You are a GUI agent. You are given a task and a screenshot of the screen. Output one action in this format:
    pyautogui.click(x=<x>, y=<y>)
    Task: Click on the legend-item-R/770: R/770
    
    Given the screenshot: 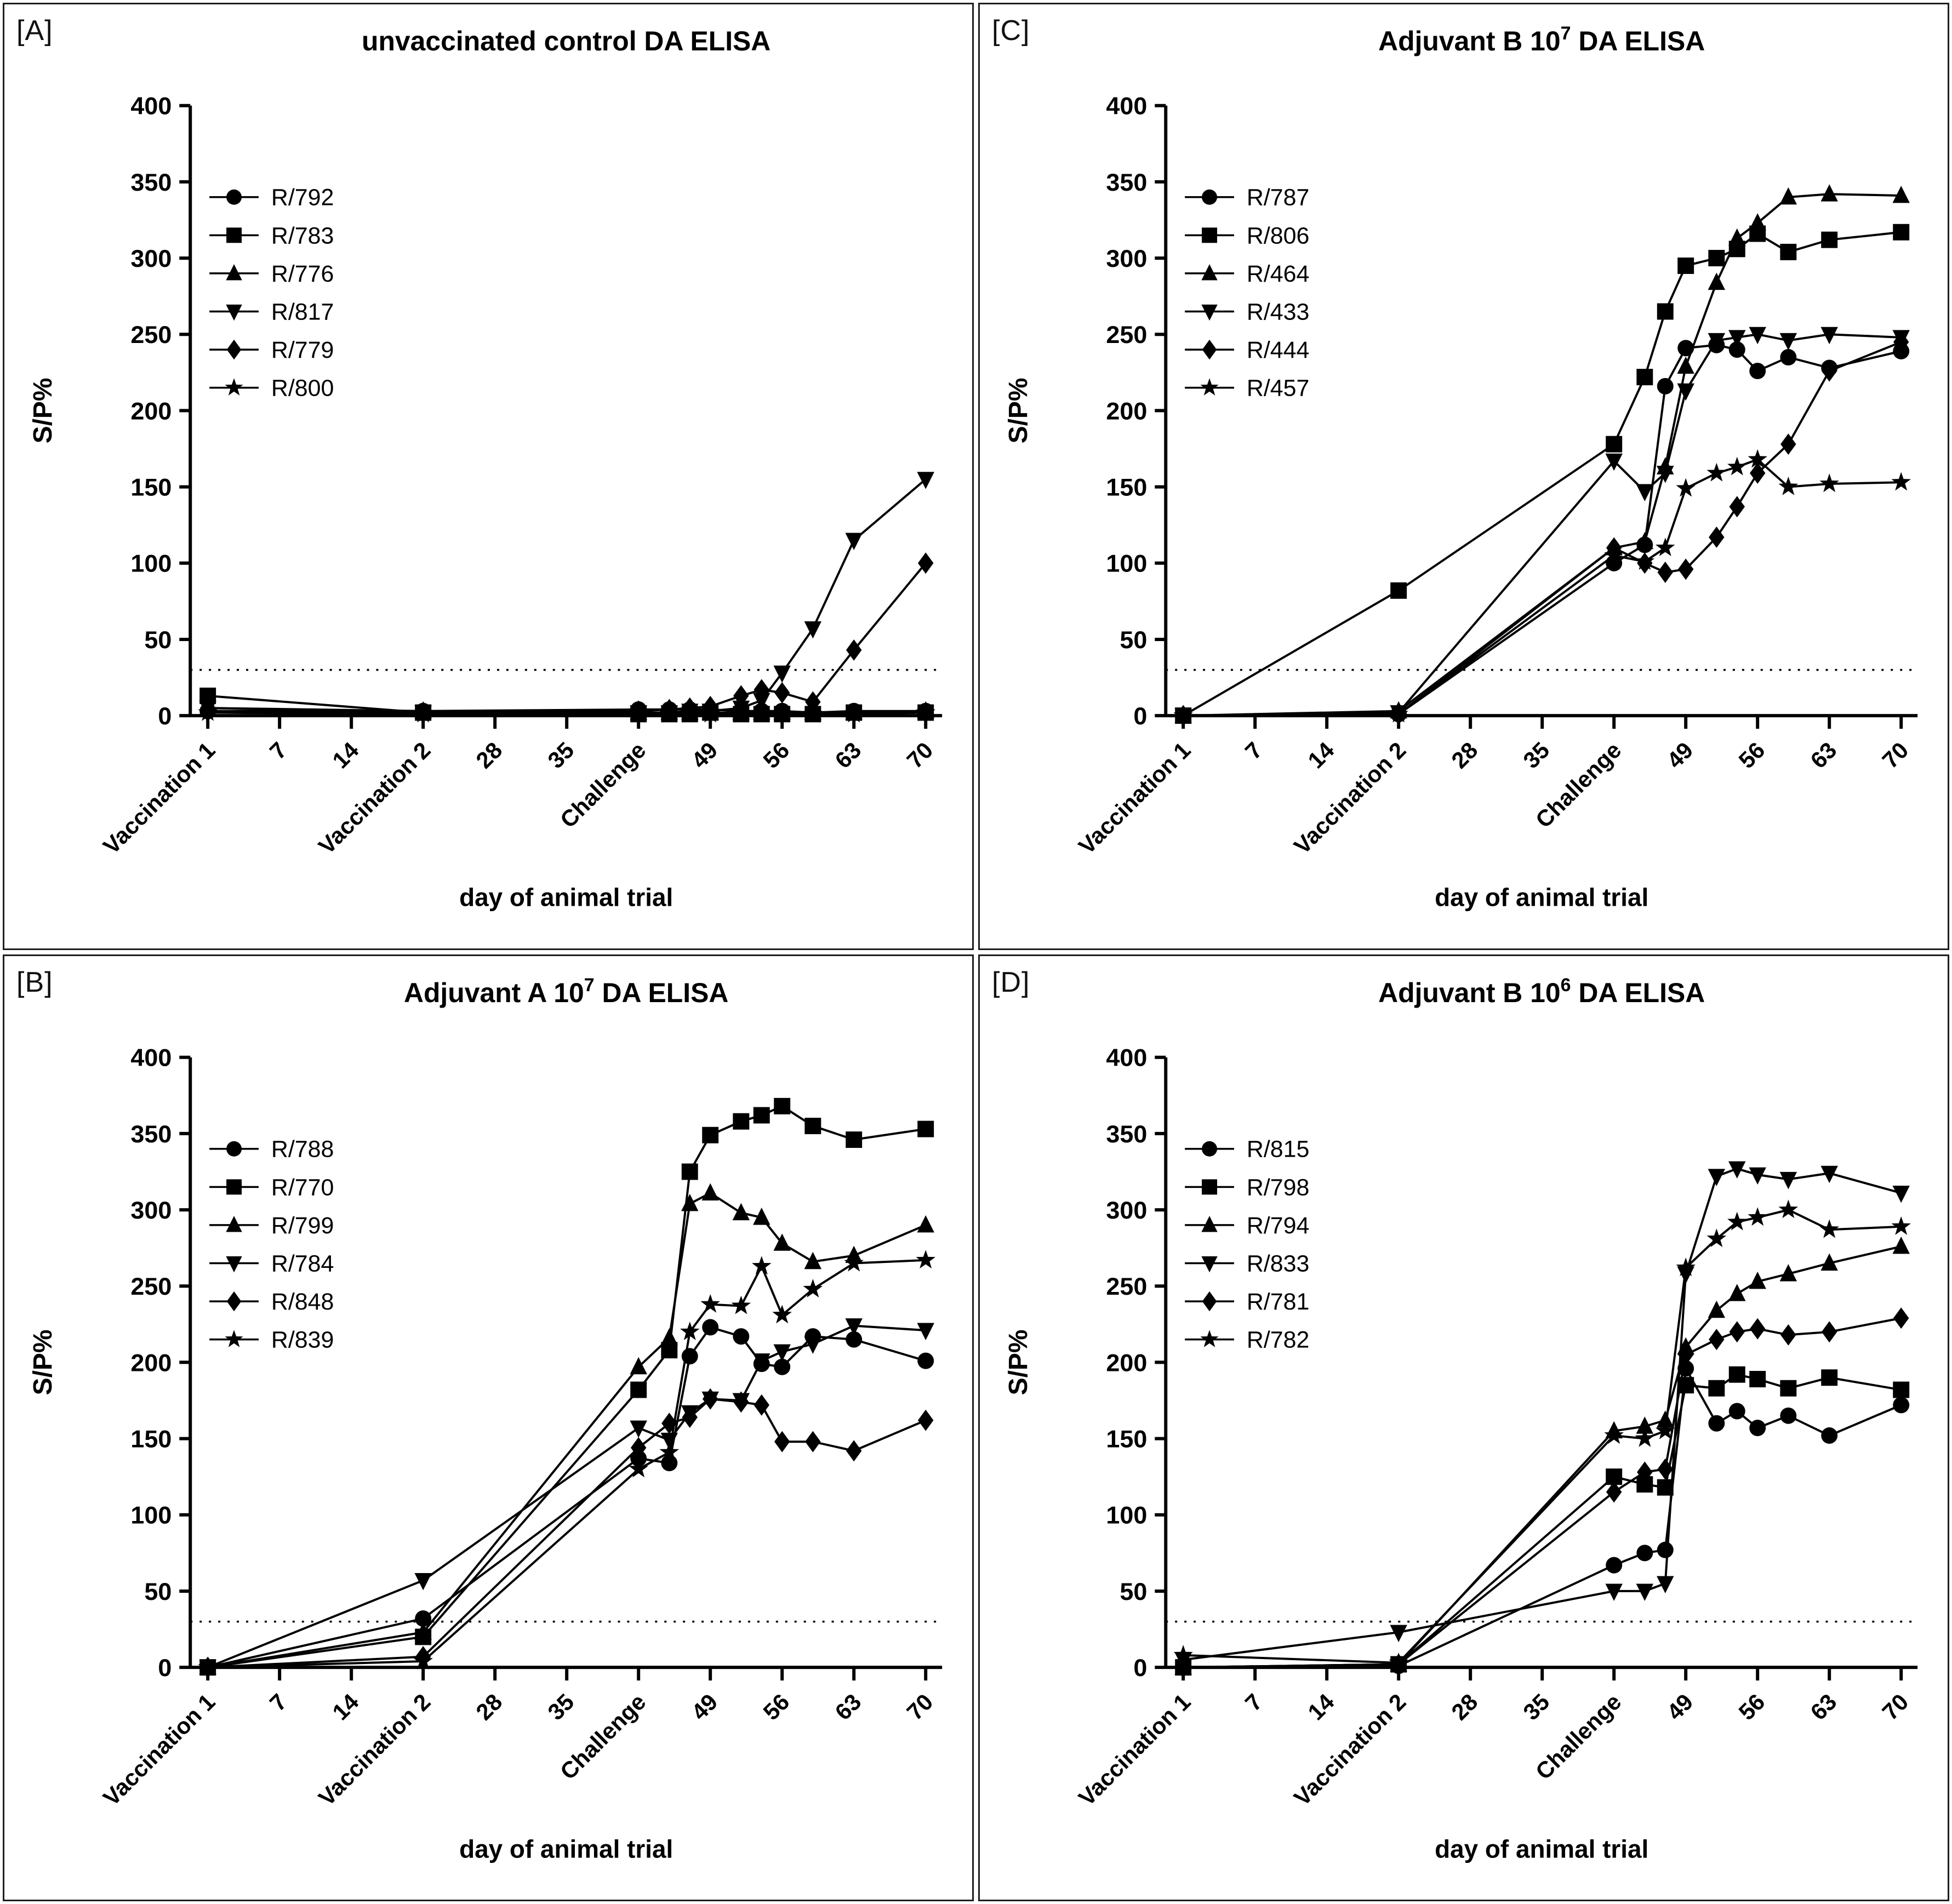 What is the action you would take?
    pyautogui.click(x=271, y=1187)
    